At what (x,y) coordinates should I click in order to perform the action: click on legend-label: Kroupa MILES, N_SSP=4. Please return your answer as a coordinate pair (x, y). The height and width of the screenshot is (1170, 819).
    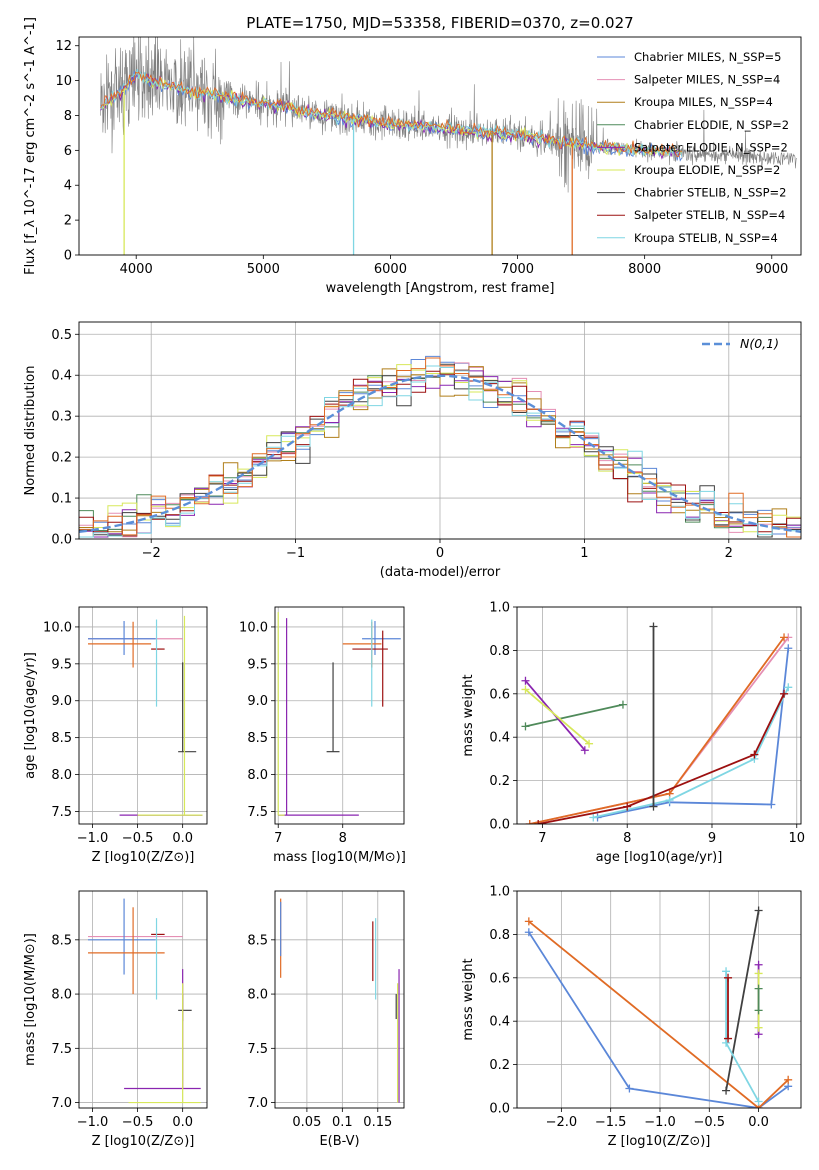
    Looking at the image, I should click on (703, 102).